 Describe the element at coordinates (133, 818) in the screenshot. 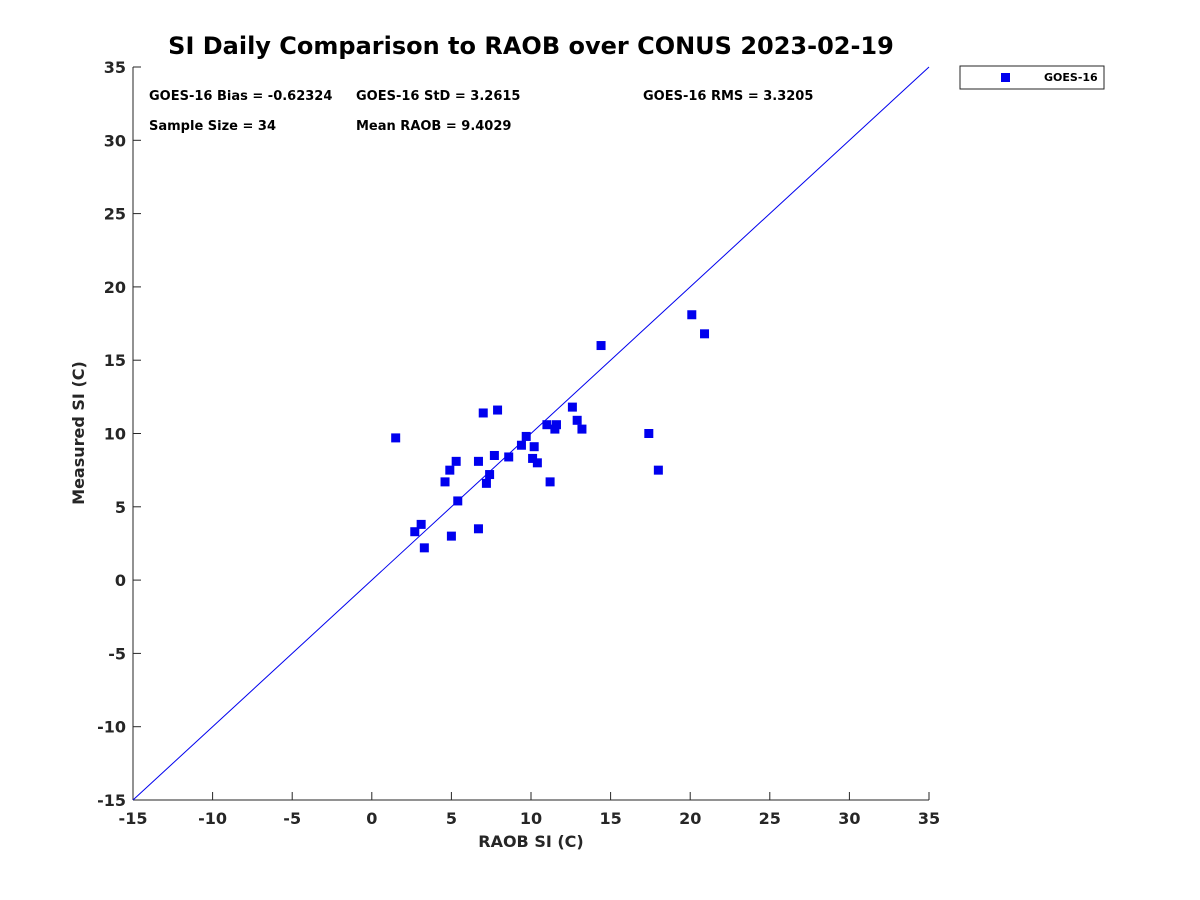

I see `x-tick-label: -15` at that location.